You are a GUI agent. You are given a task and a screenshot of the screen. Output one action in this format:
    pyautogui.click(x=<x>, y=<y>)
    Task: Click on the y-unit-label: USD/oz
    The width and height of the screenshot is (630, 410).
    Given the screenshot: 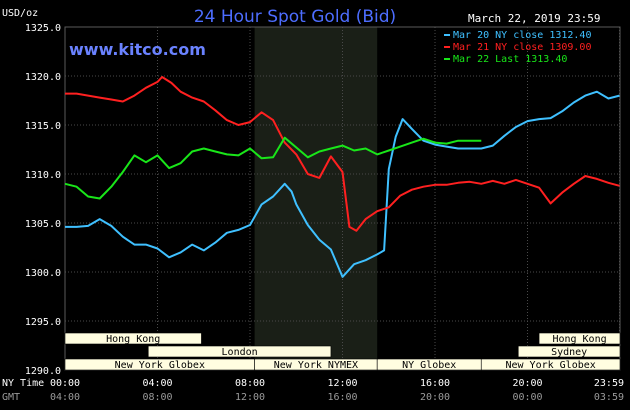 What is the action you would take?
    pyautogui.click(x=20, y=13)
    